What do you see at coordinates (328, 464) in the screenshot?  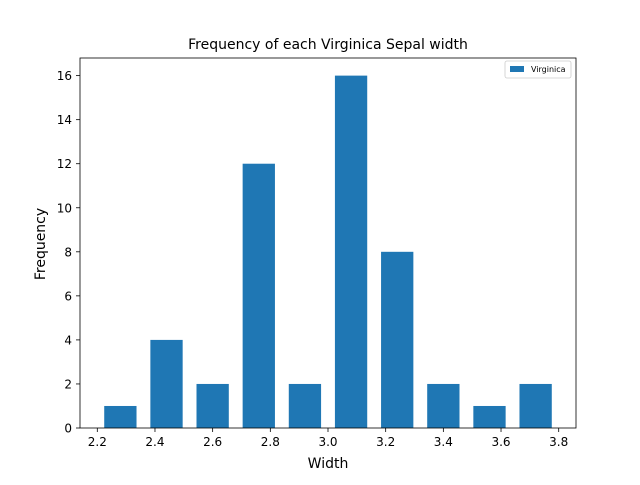 I see `x-axis-label: Width` at bounding box center [328, 464].